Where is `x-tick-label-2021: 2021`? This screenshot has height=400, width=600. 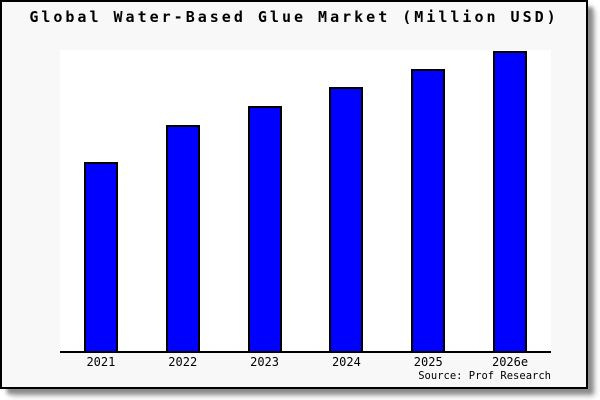 x-tick-label-2021: 2021 is located at coordinates (101, 362).